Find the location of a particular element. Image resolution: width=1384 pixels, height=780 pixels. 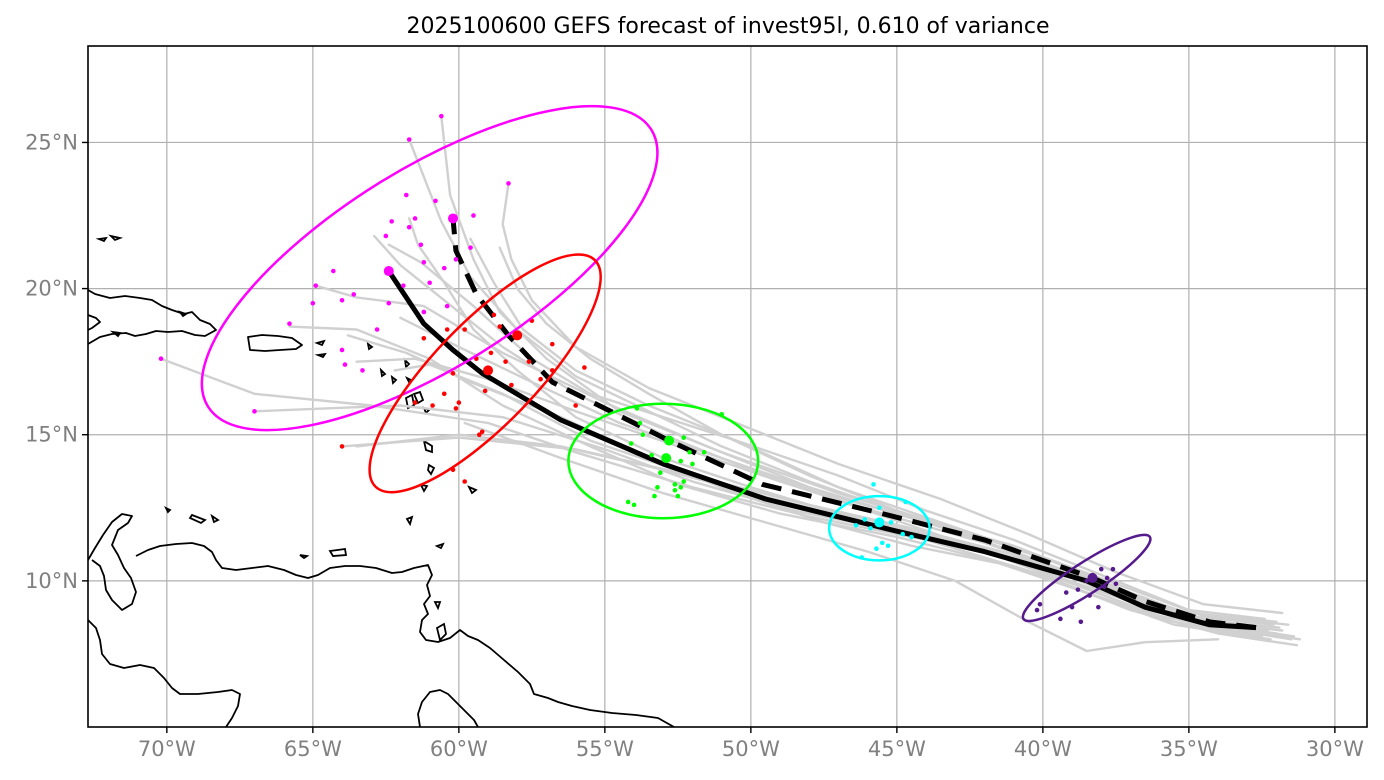

lesser-antilles-islands is located at coordinates (396, 444).